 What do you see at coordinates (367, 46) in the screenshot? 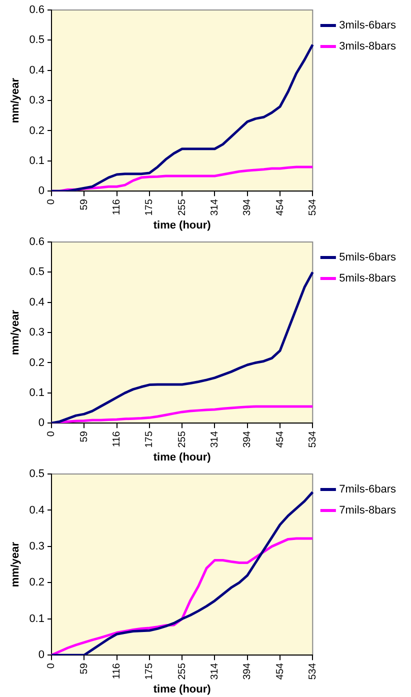
I see `legend-label: 3mils-8bars` at bounding box center [367, 46].